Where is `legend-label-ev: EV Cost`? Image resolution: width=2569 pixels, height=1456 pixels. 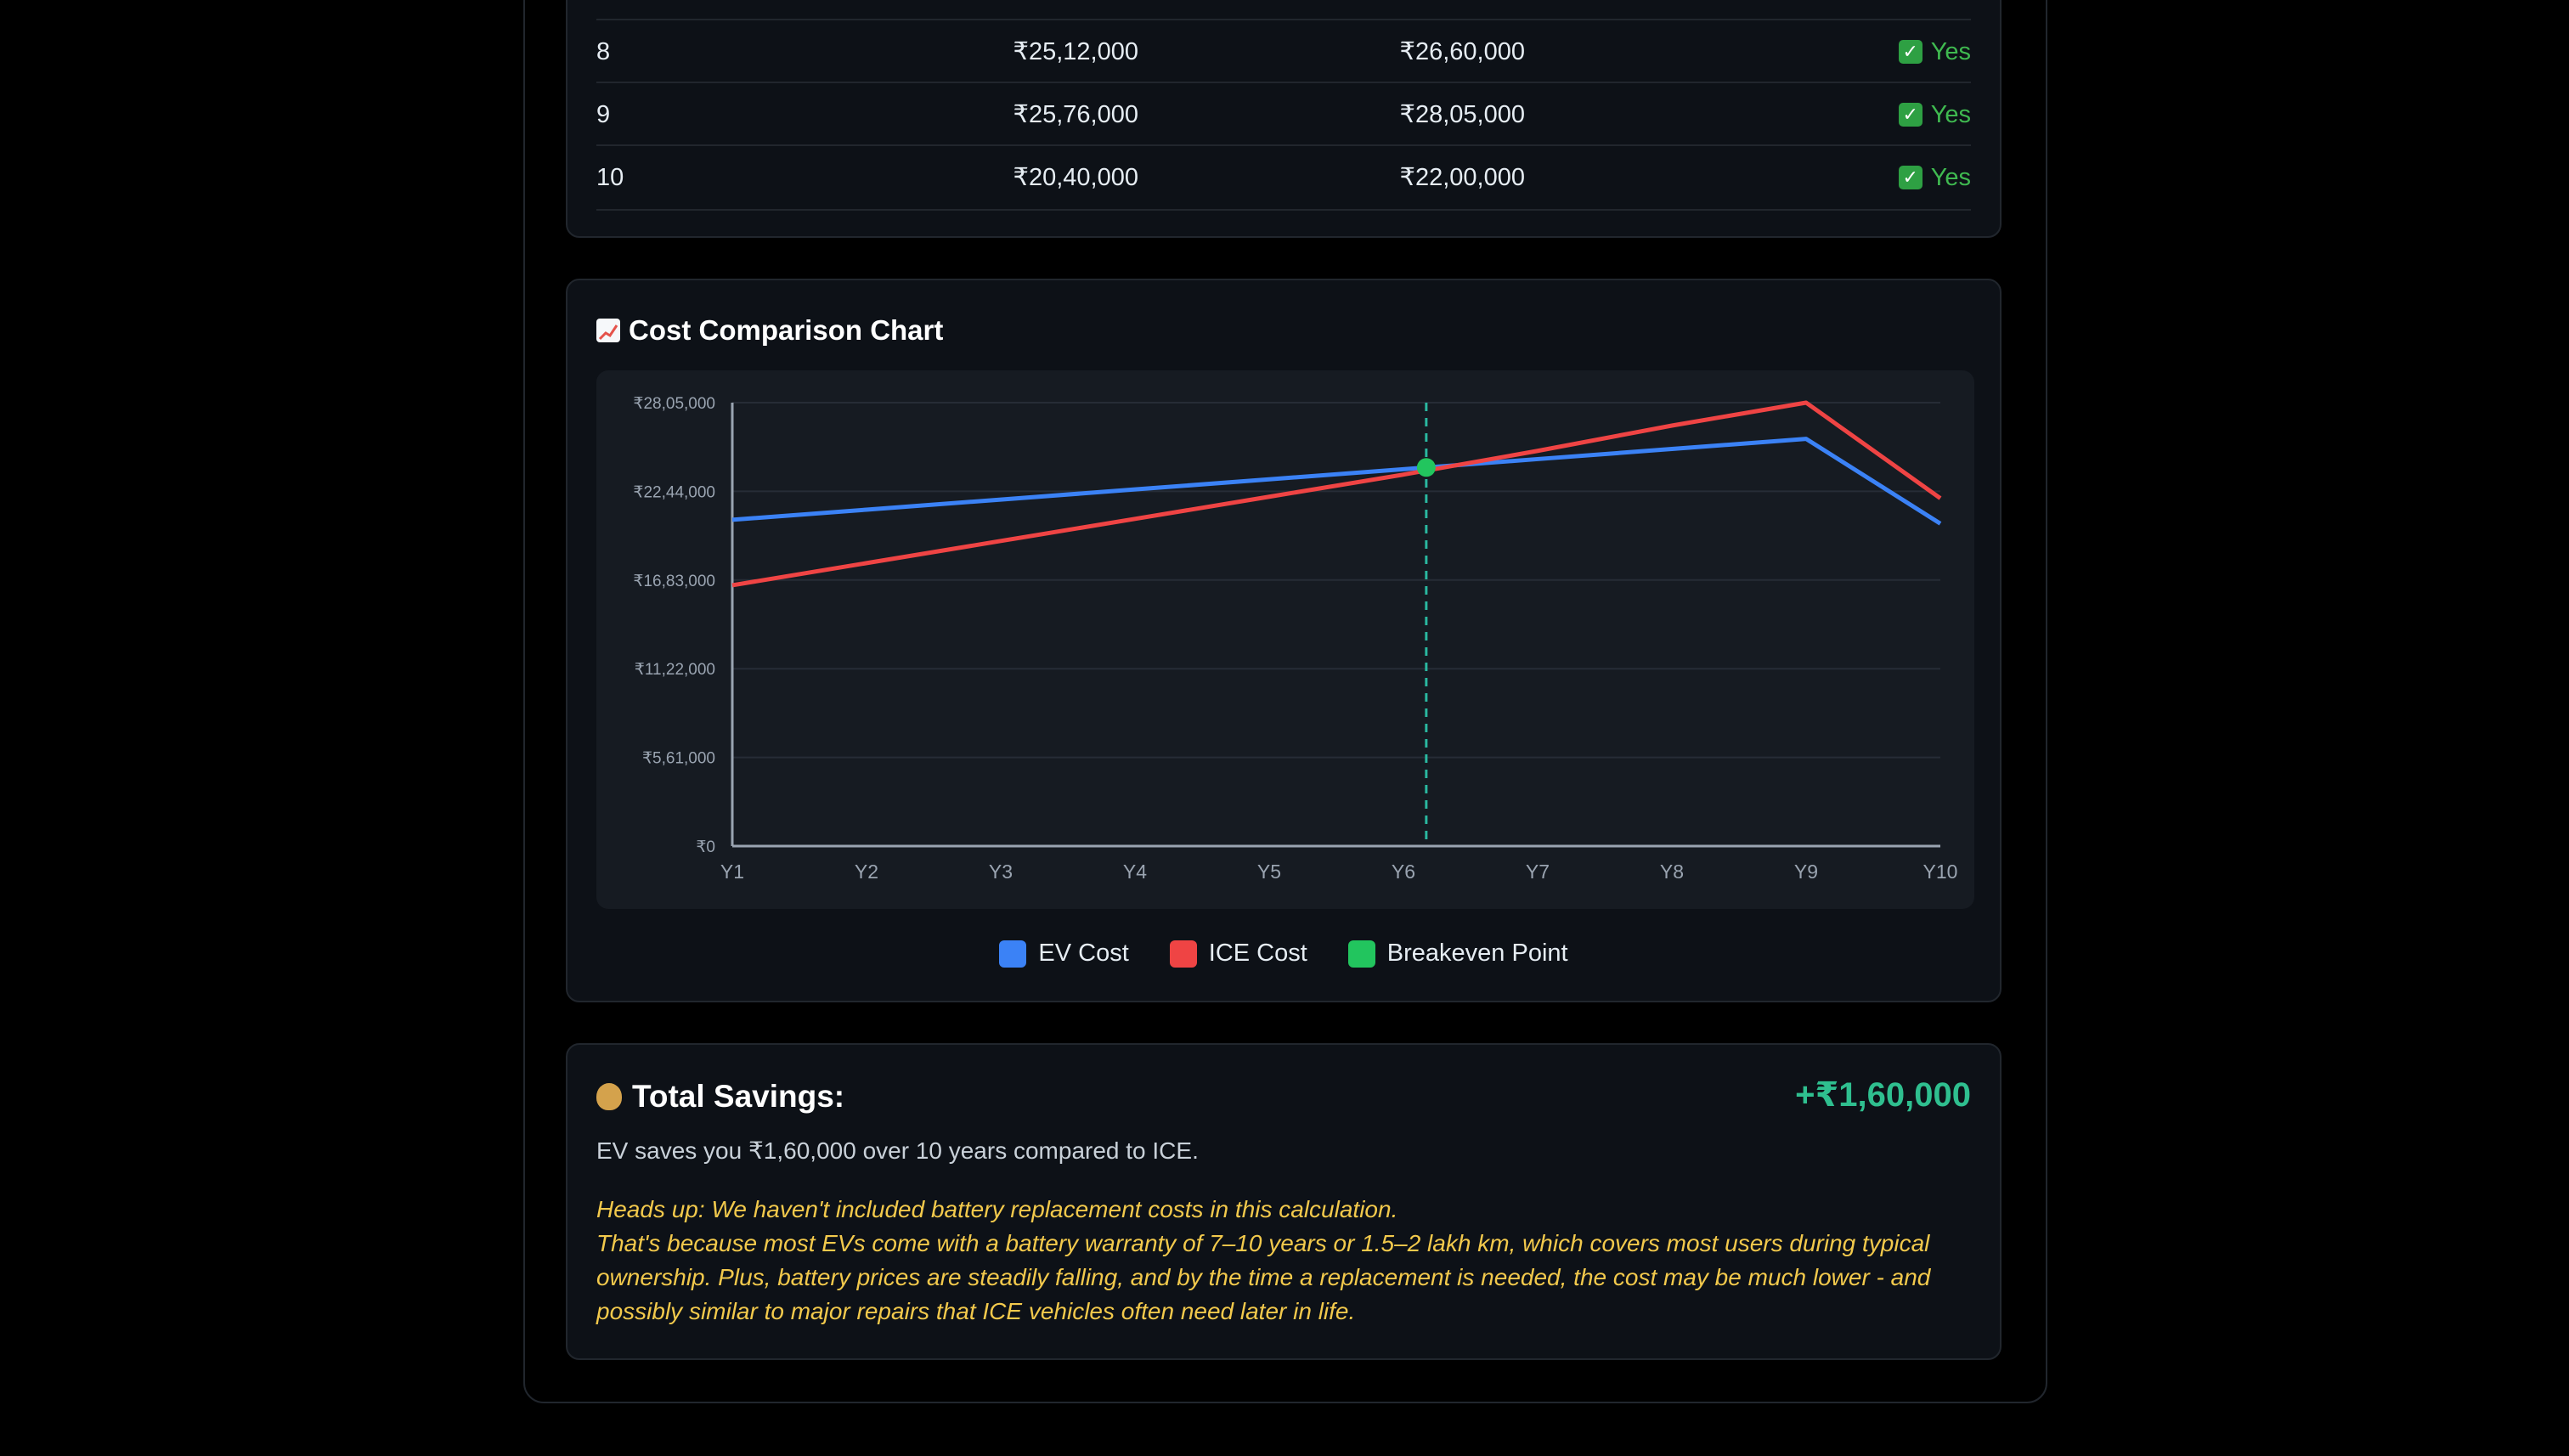
legend-label-ev: EV Cost is located at coordinates (1084, 953).